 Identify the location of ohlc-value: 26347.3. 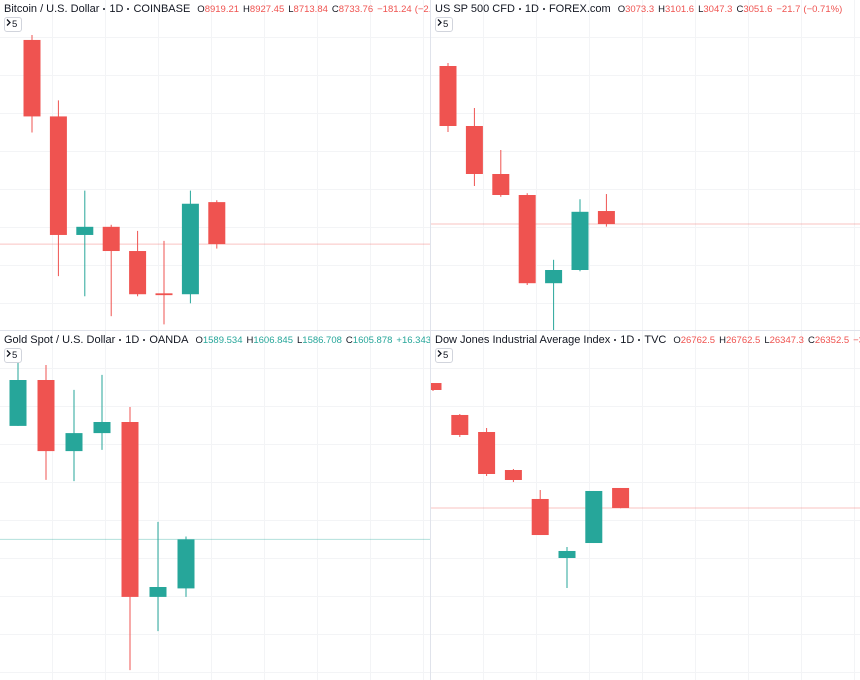
(786, 340).